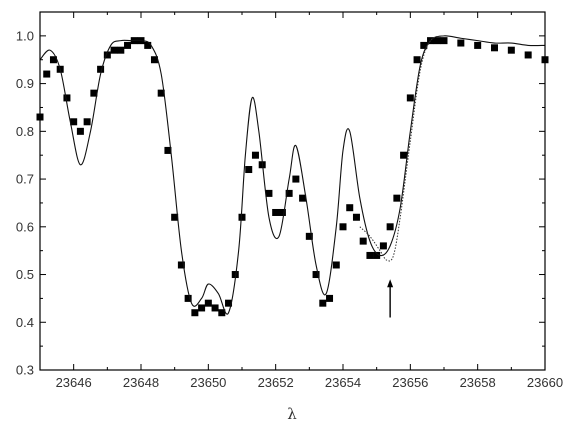 The width and height of the screenshot is (570, 429). Describe the element at coordinates (25, 274) in the screenshot. I see `y-tick-label: 0.5` at that location.